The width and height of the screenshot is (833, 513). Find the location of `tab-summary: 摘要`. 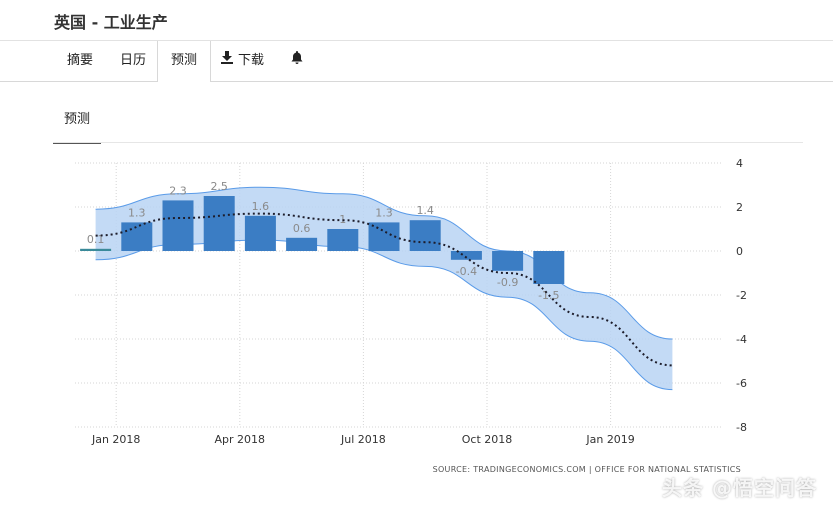

tab-summary: 摘要 is located at coordinates (80, 61).